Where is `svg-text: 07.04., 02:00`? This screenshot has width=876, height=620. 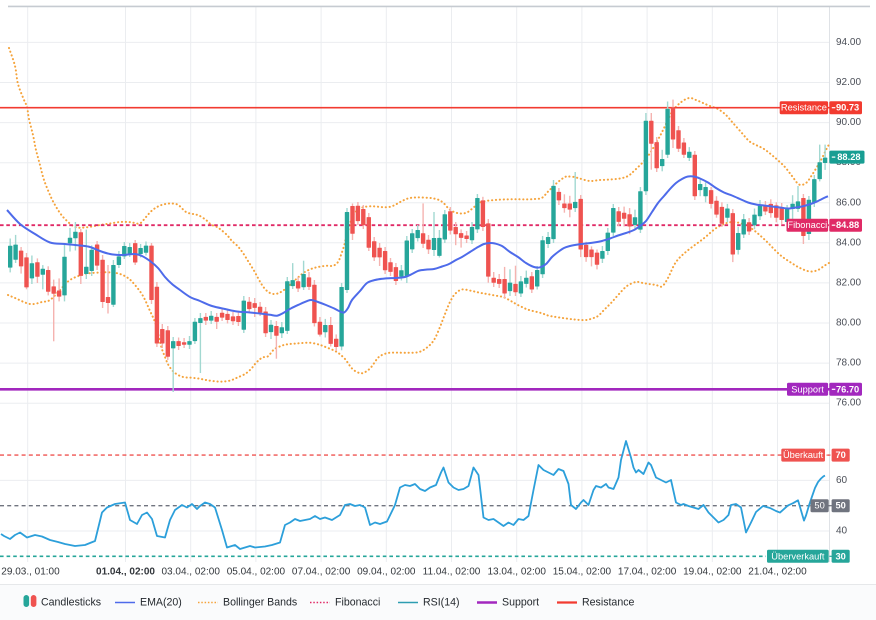 svg-text: 07.04., 02:00 is located at coordinates (321, 571).